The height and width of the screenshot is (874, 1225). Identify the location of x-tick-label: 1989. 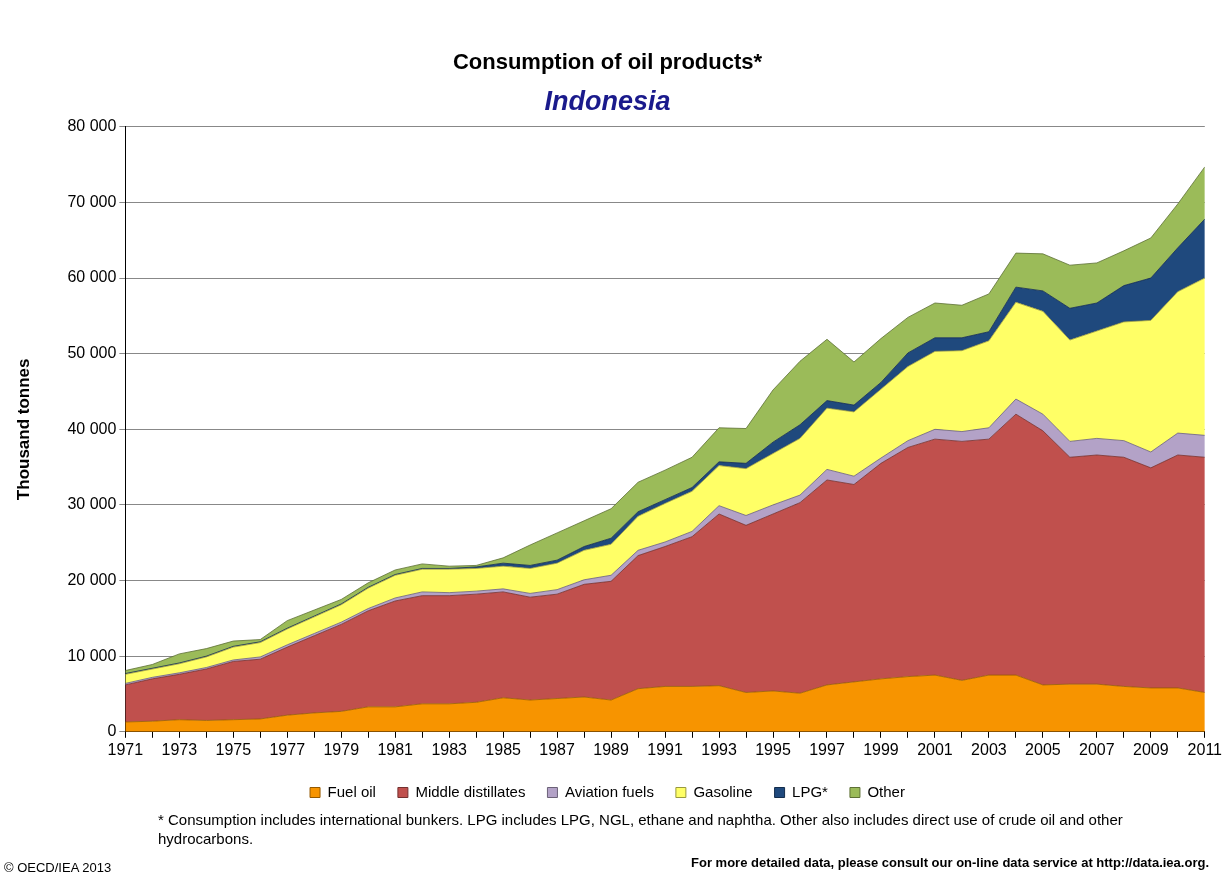
(611, 749).